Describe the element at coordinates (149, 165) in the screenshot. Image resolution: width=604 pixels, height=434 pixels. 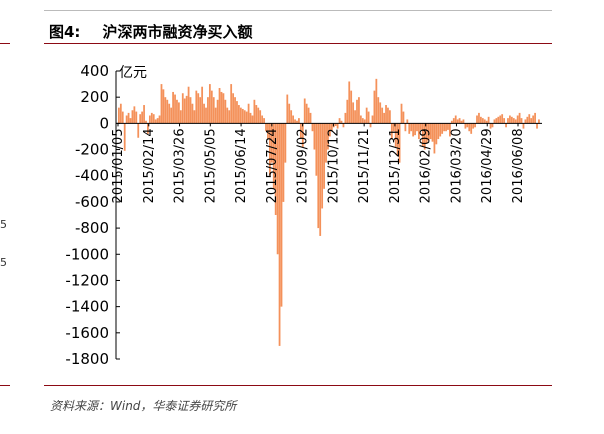
I see `x-tick-label: 2015/02/14` at that location.